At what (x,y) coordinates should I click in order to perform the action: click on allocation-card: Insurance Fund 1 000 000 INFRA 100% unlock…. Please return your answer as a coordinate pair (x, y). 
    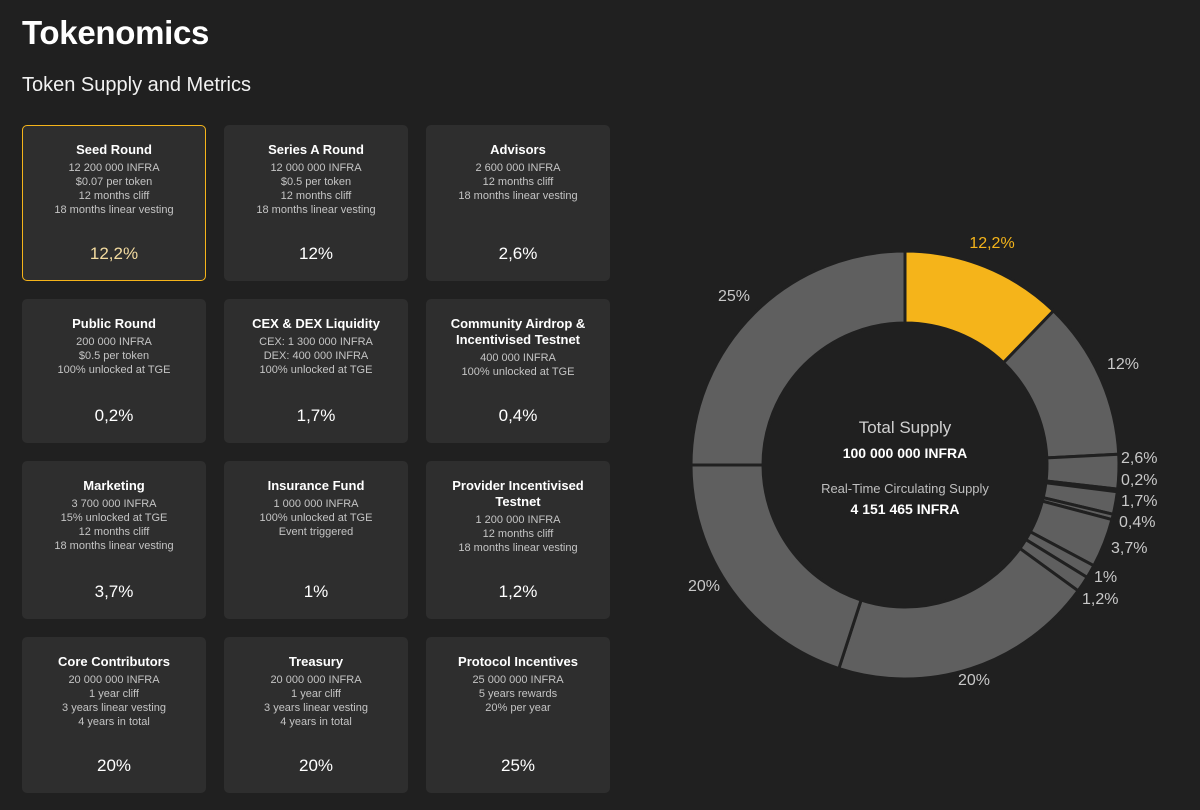
    Looking at the image, I should click on (316, 540).